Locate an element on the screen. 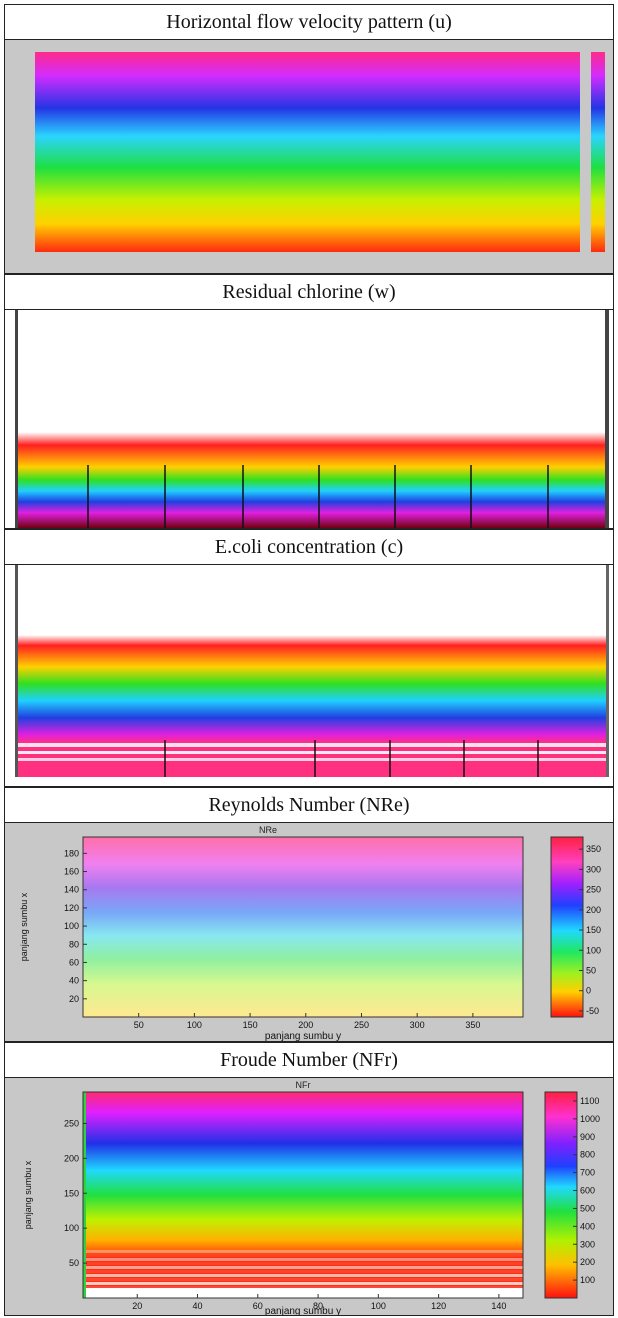 Image resolution: width=618 pixels, height=1318 pixels. x-tick-label: 120 is located at coordinates (438, 1306).